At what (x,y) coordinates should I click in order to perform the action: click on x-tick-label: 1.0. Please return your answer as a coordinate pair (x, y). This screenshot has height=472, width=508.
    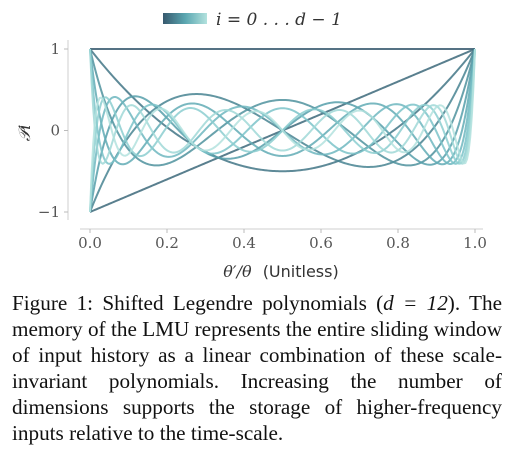
    Looking at the image, I should click on (475, 243).